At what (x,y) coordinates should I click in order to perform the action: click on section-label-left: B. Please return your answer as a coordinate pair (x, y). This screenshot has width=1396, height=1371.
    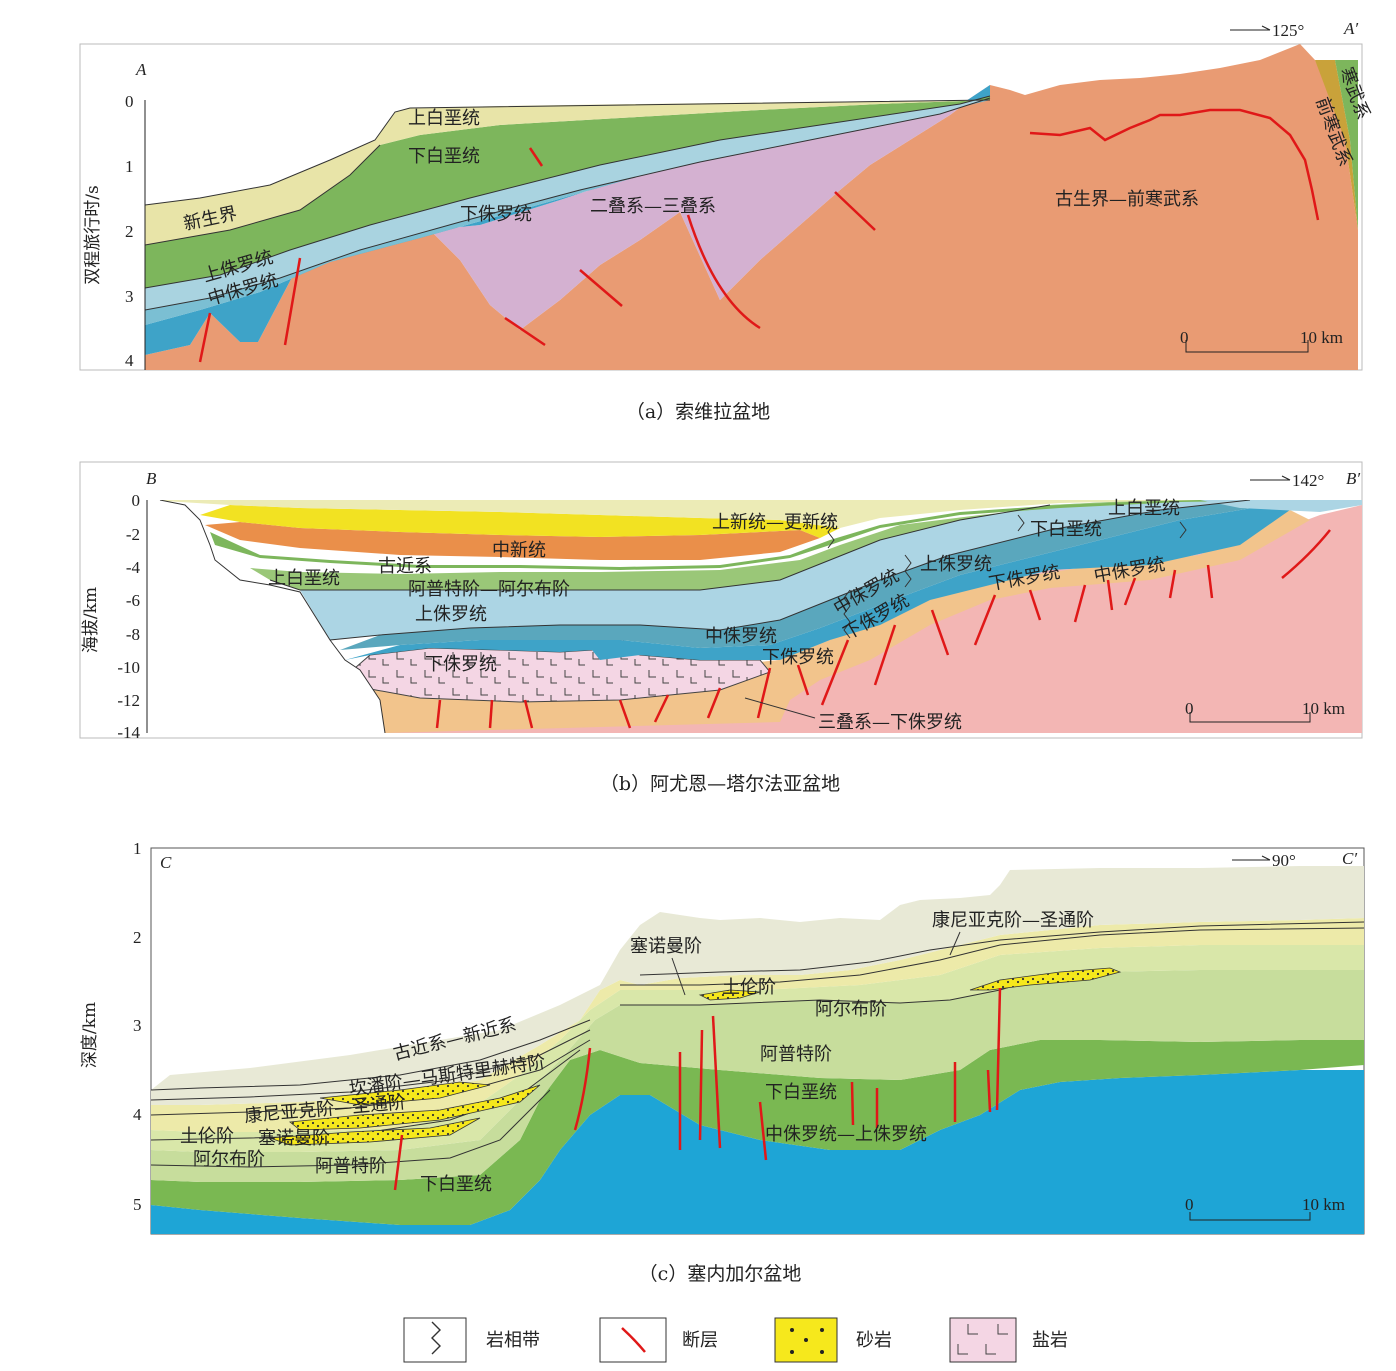
    Looking at the image, I should click on (151, 478).